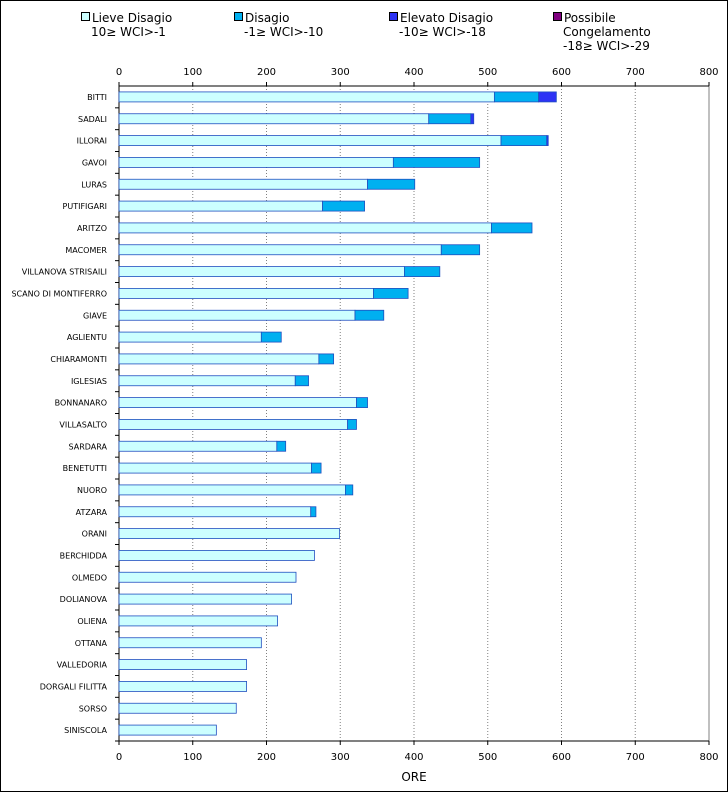 This screenshot has height=792, width=728. I want to click on category-label: ORANI, so click(94, 534).